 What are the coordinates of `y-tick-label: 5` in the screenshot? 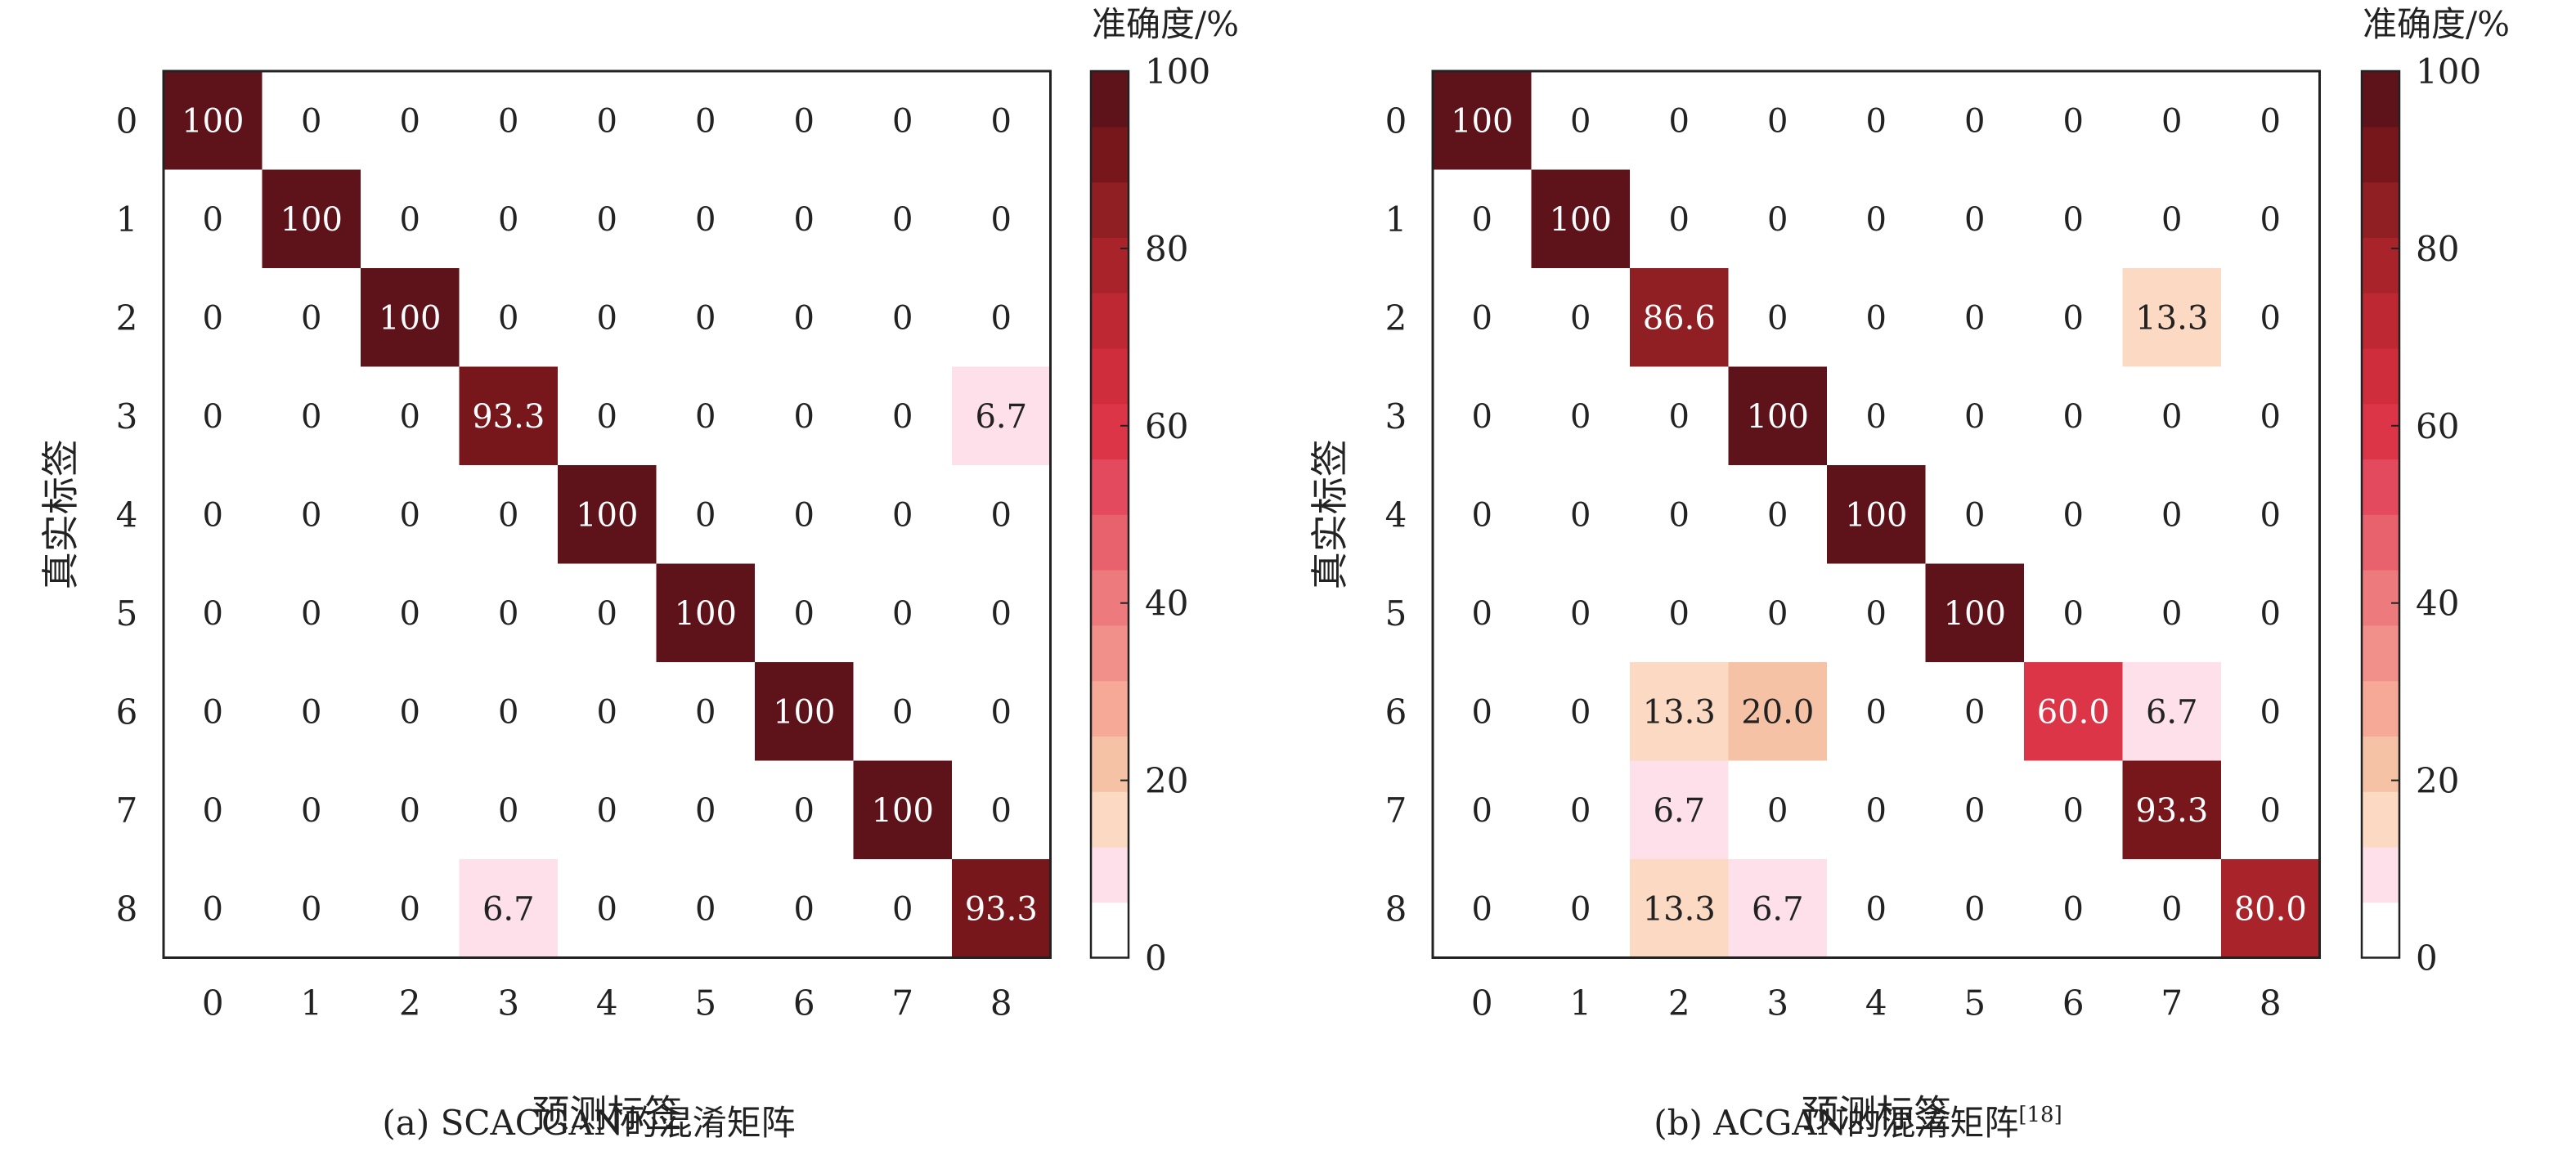 It's located at (1396, 614).